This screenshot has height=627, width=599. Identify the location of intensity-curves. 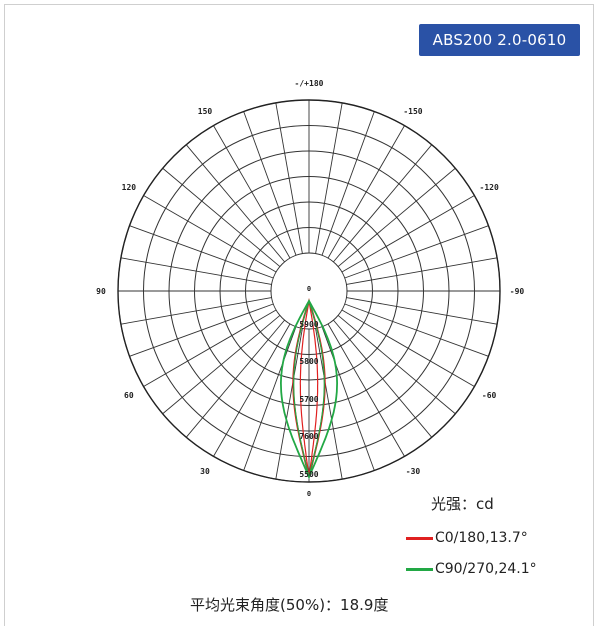
(309, 388).